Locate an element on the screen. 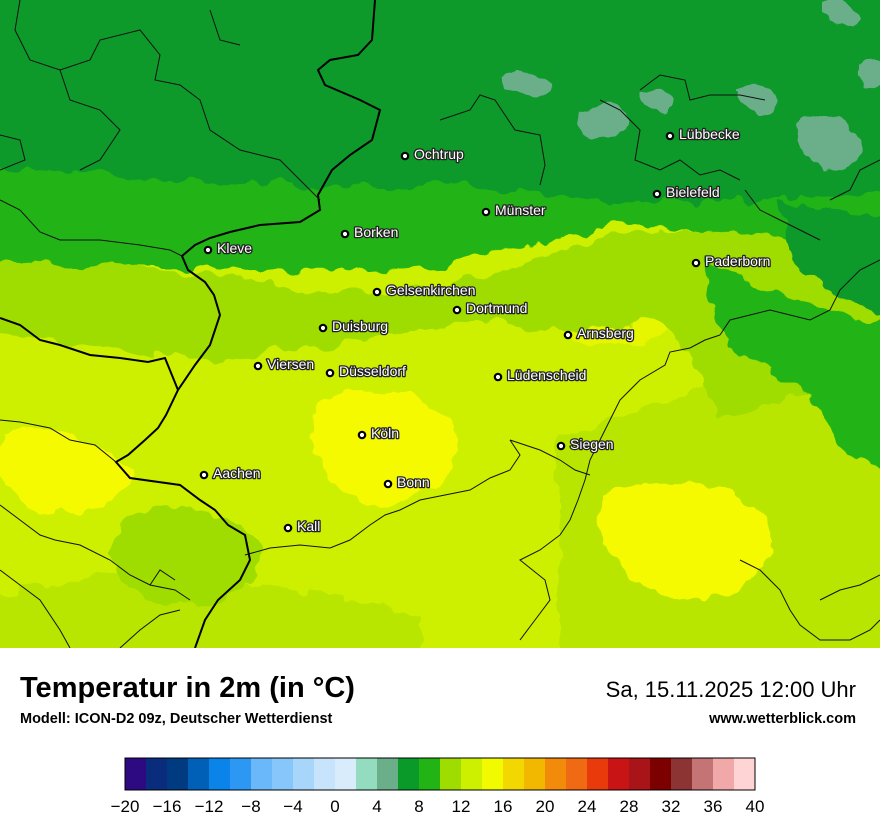 The height and width of the screenshot is (830, 880). city-muenster: Münster is located at coordinates (514, 210).